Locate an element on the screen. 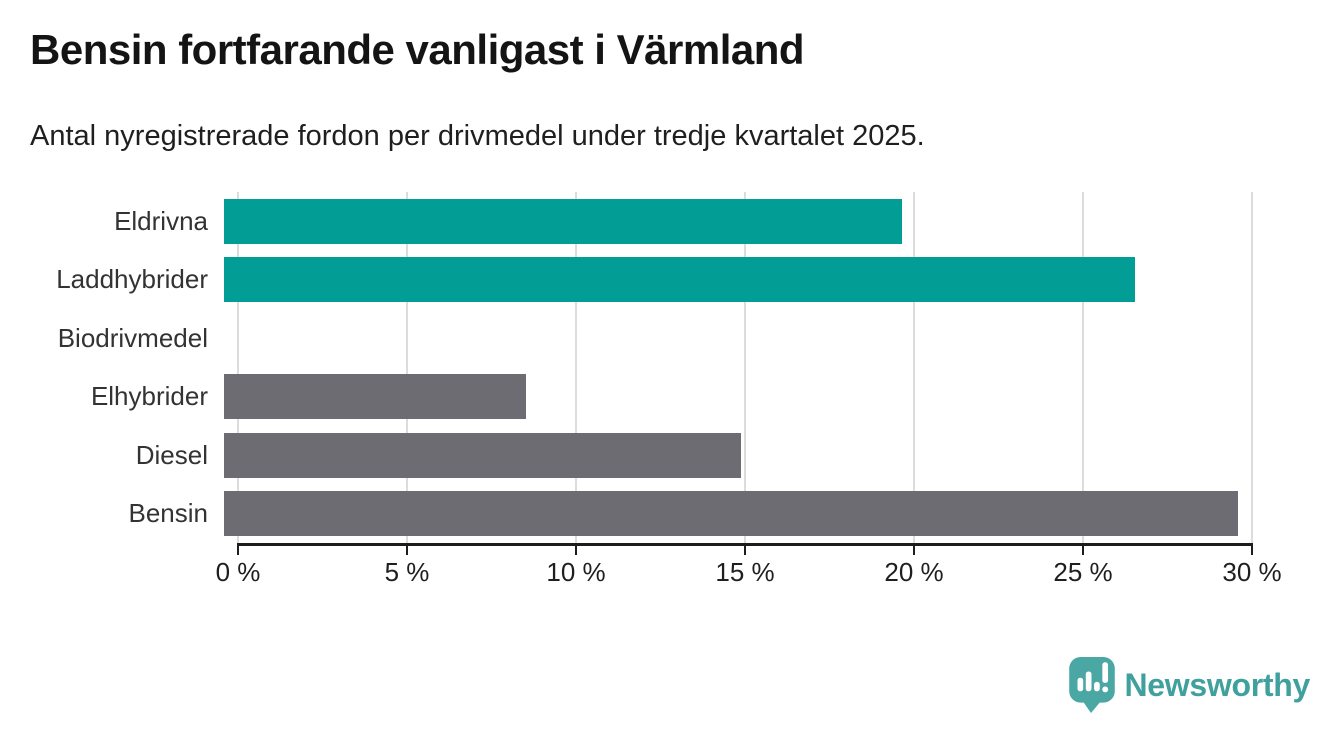  category-label-elhybrider: Elhybrider is located at coordinates (149, 396).